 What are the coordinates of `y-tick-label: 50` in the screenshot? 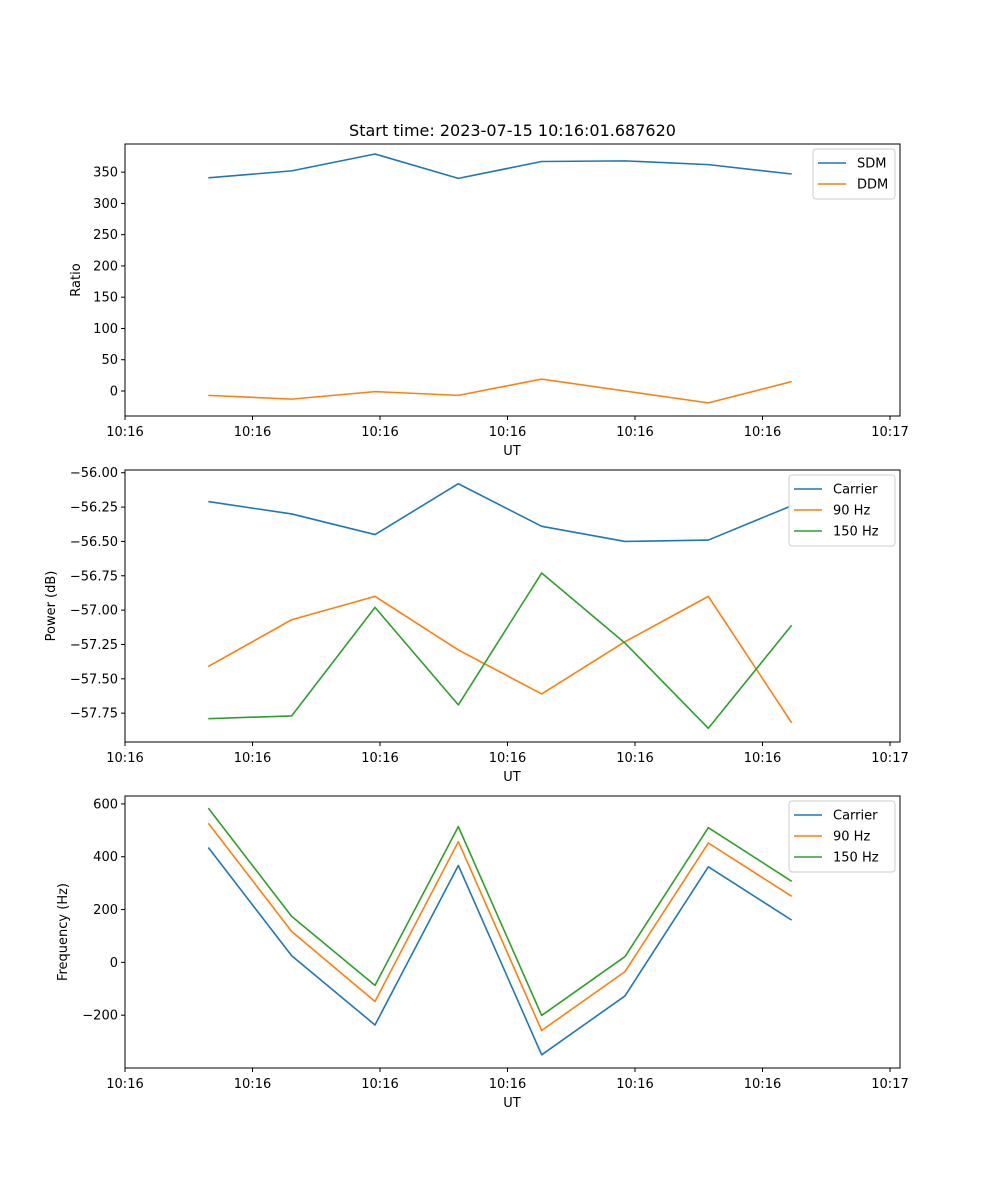 It's located at (109, 360).